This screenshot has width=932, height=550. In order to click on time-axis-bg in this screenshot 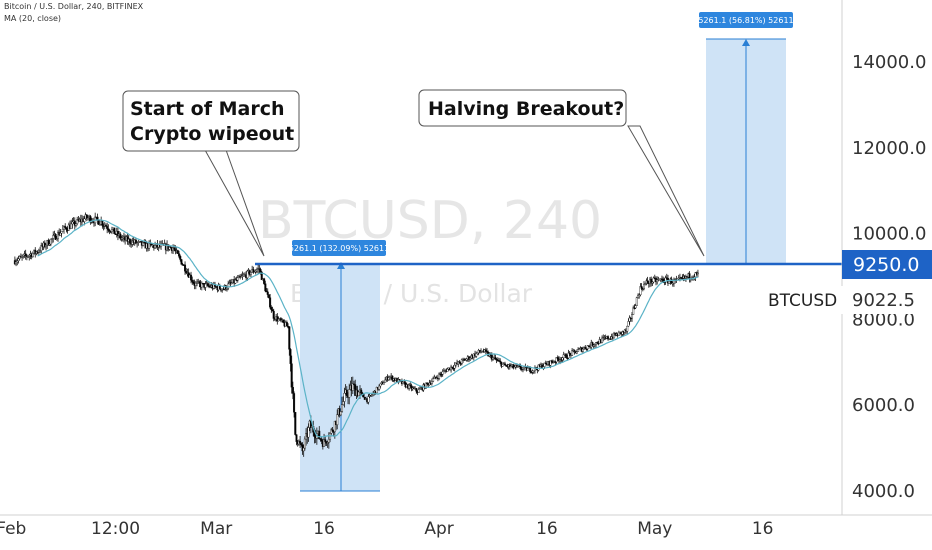, I will do `click(466, 532)`.